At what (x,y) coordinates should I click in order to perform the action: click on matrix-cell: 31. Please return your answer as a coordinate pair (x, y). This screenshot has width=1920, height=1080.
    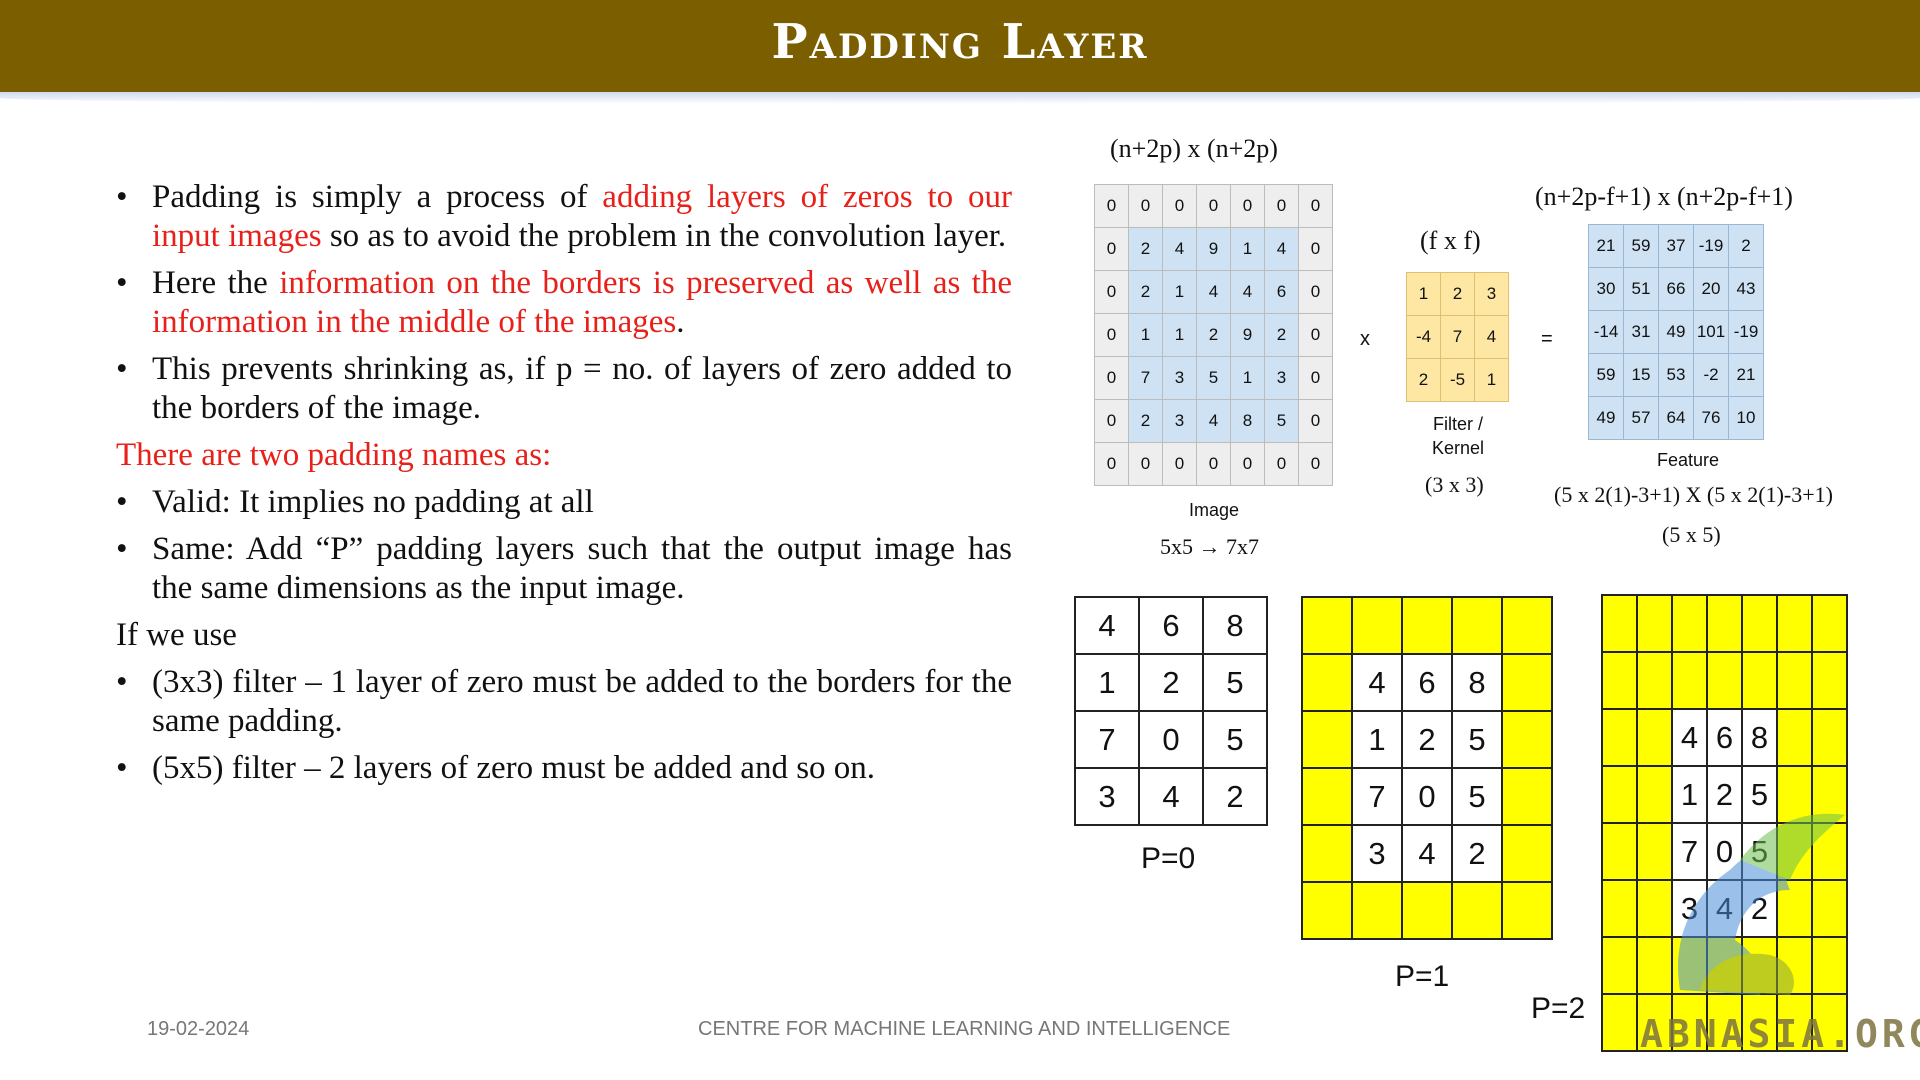
    Looking at the image, I should click on (1641, 332).